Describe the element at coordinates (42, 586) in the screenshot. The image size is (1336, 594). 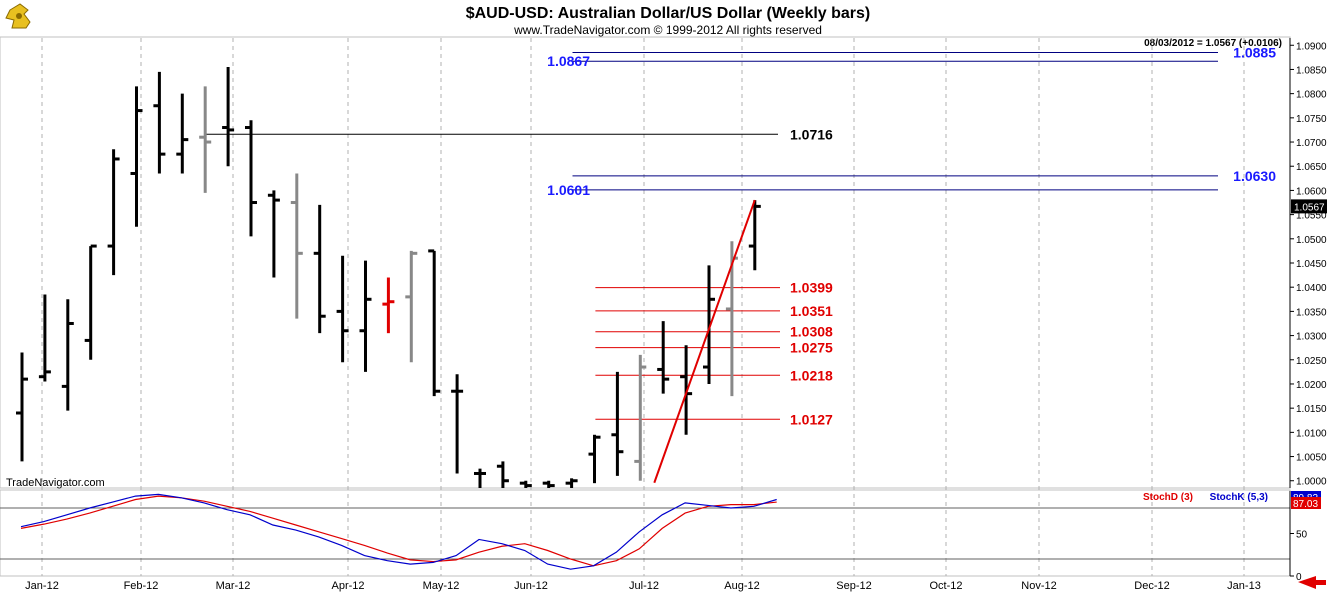
I see `month-tick-label: Jan-12` at that location.